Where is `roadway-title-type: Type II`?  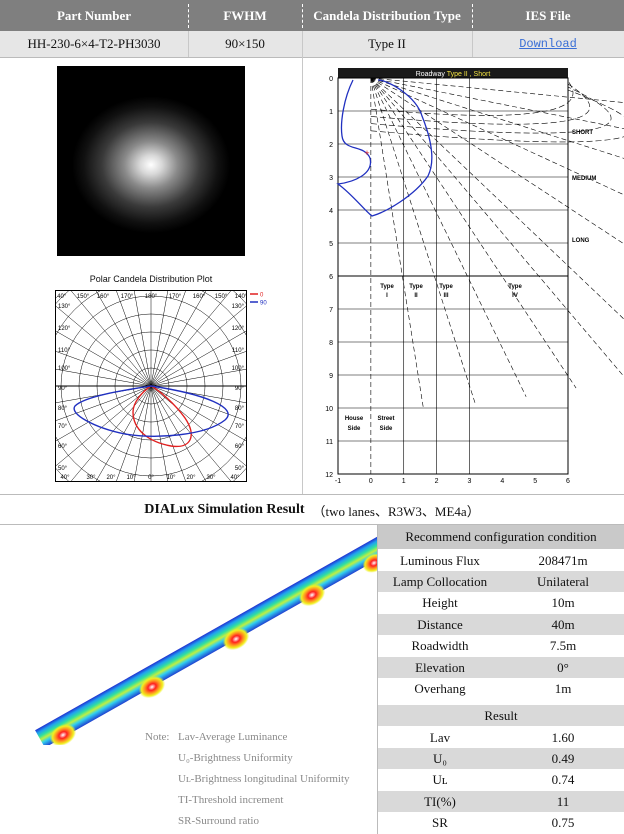
roadway-title-type: Type II is located at coordinates (457, 74).